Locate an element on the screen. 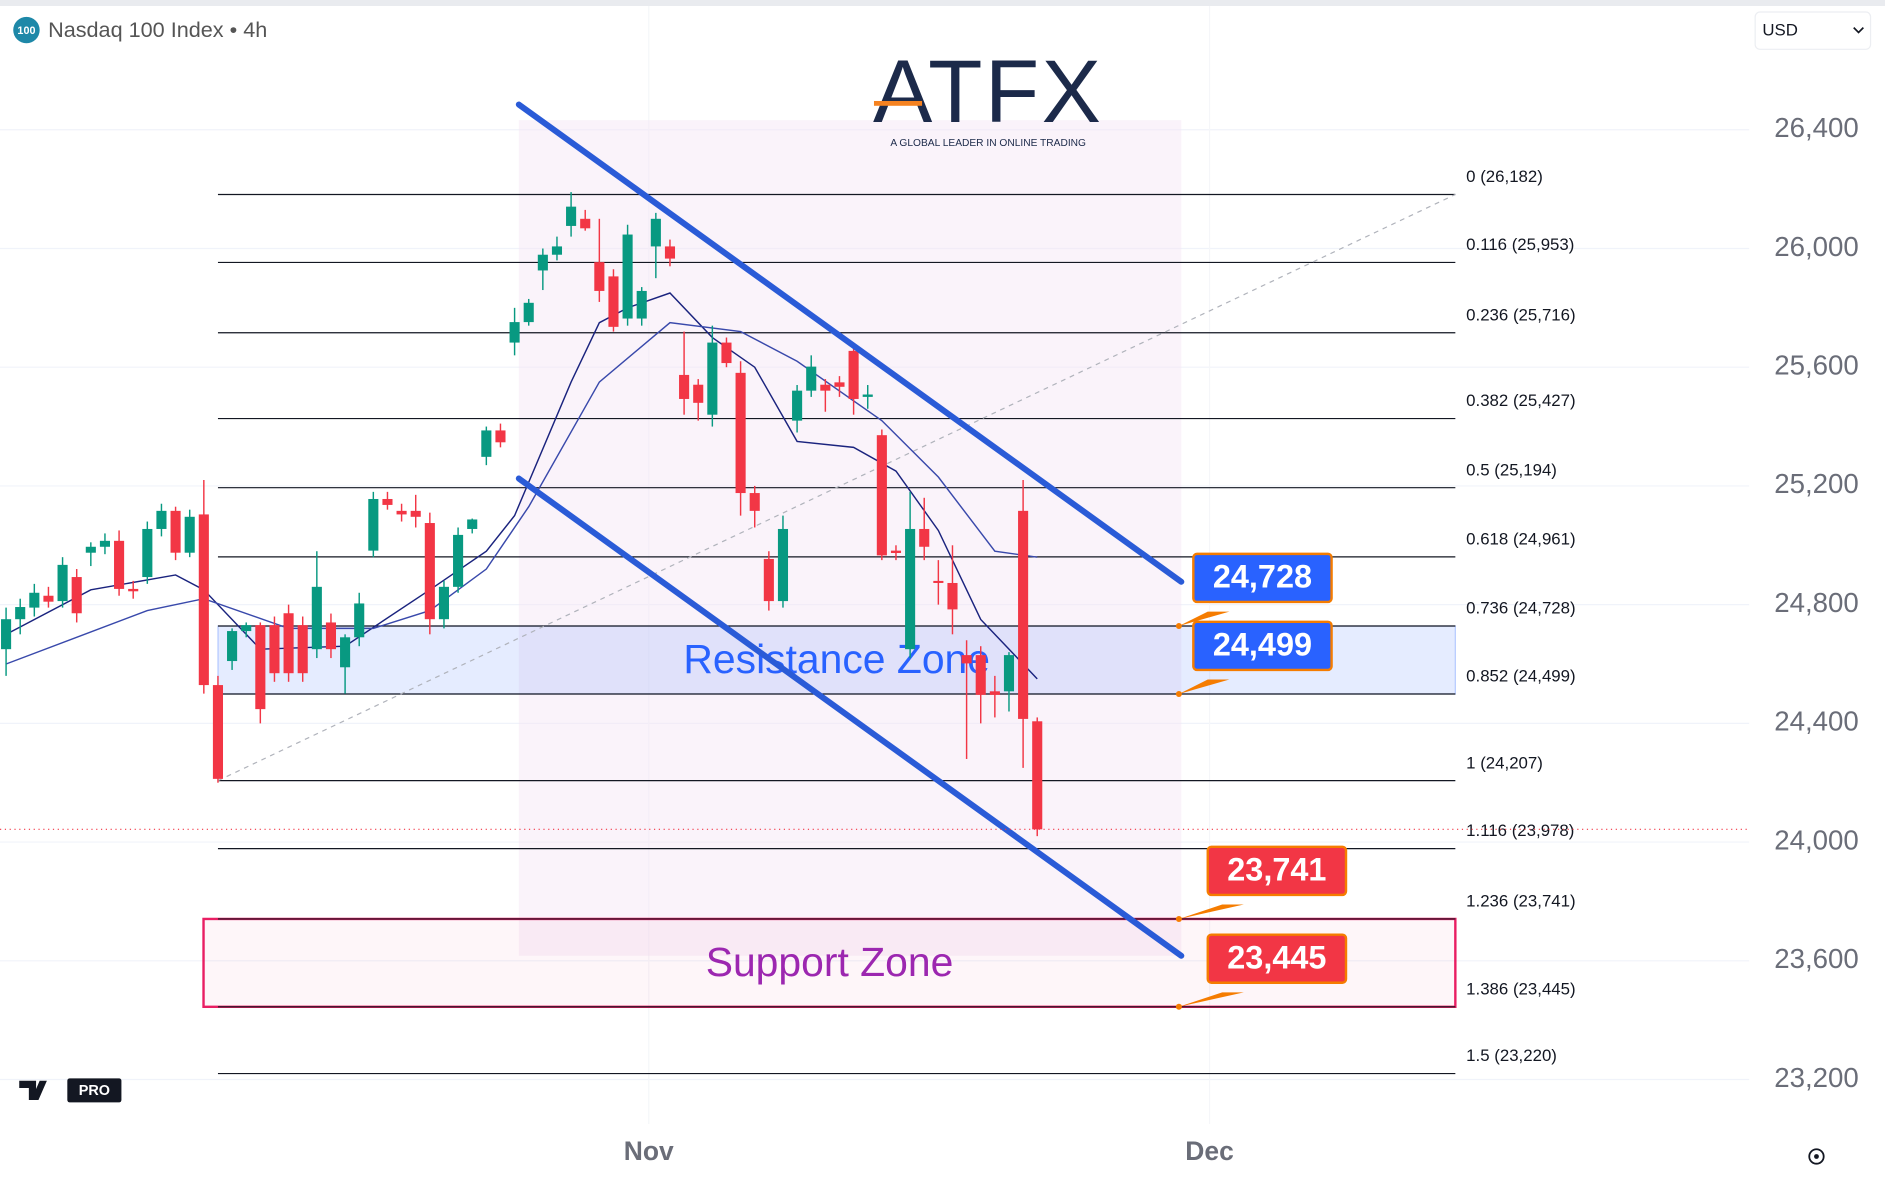 This screenshot has height=1191, width=1885. settings-icon is located at coordinates (1816, 1156).